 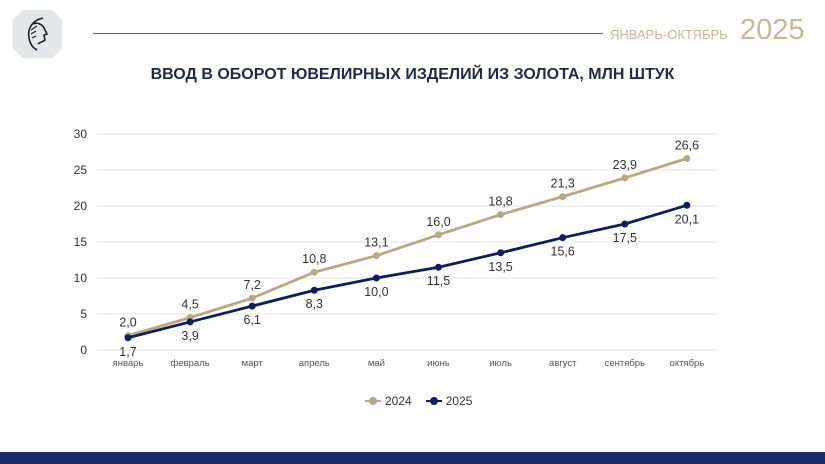 I want to click on y-tick-label: 10, so click(x=81, y=278).